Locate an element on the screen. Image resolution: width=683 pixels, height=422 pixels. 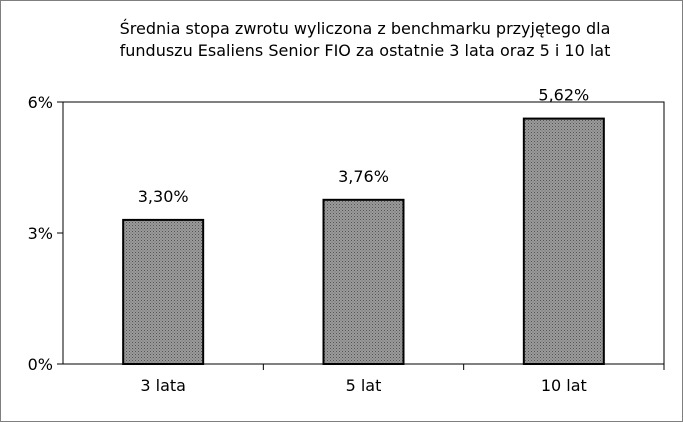
data-label: 3,76% is located at coordinates (363, 176).